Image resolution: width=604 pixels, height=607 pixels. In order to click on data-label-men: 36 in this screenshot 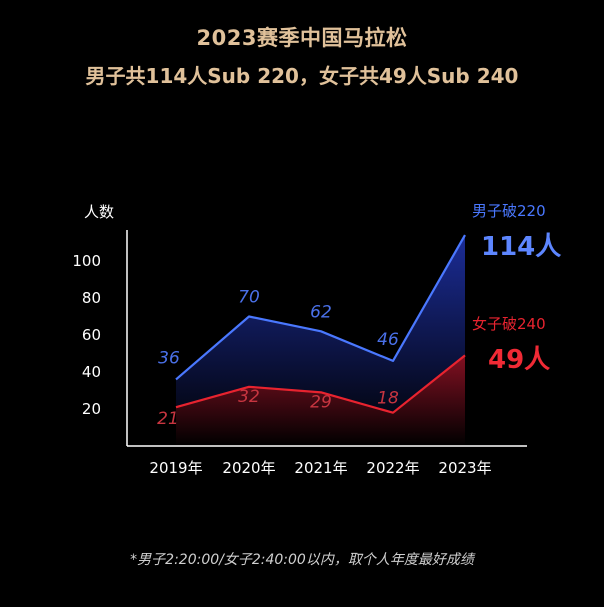, I will do `click(169, 358)`.